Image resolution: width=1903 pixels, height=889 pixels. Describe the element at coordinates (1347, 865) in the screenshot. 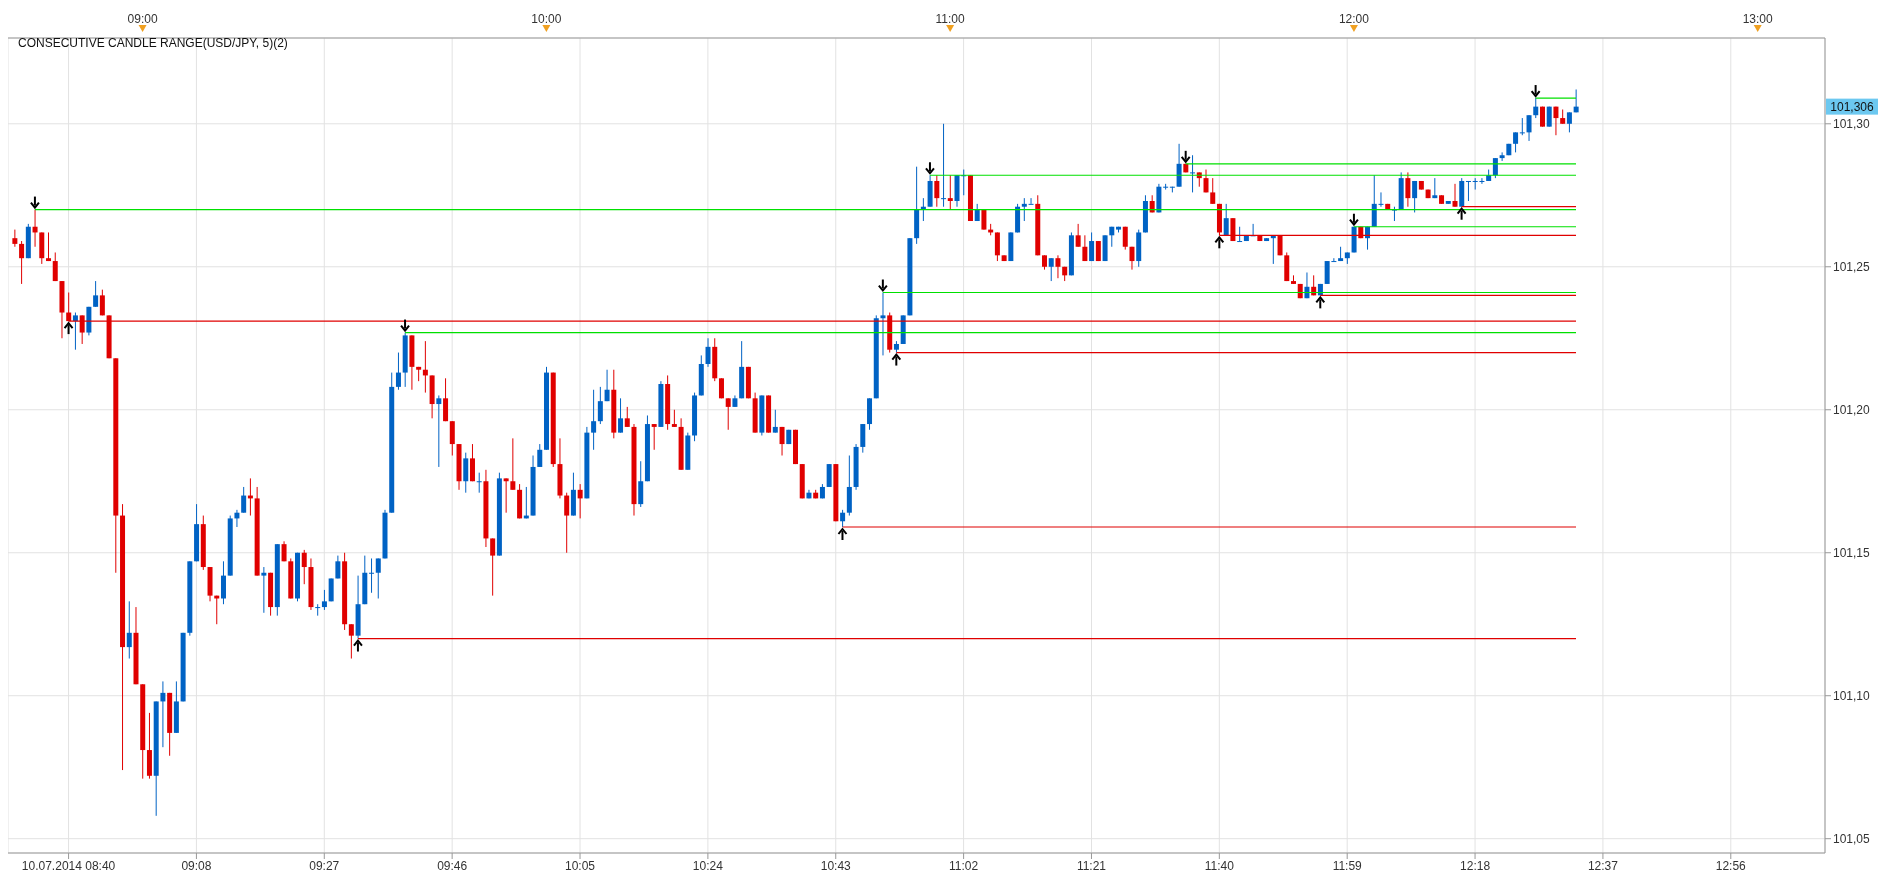

I see `x-tick-label: 11:59` at that location.